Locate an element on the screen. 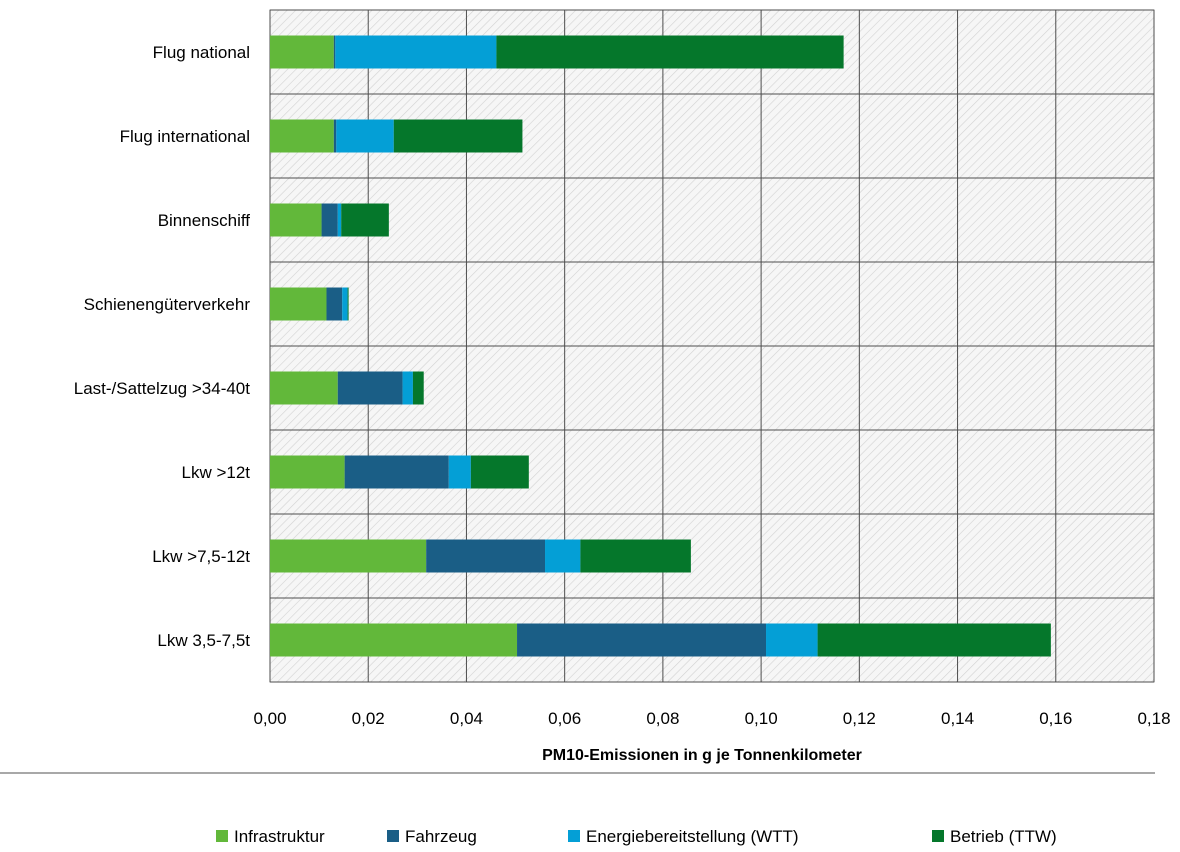 The width and height of the screenshot is (1180, 852). x-tick-label: 0,02 is located at coordinates (368, 718).